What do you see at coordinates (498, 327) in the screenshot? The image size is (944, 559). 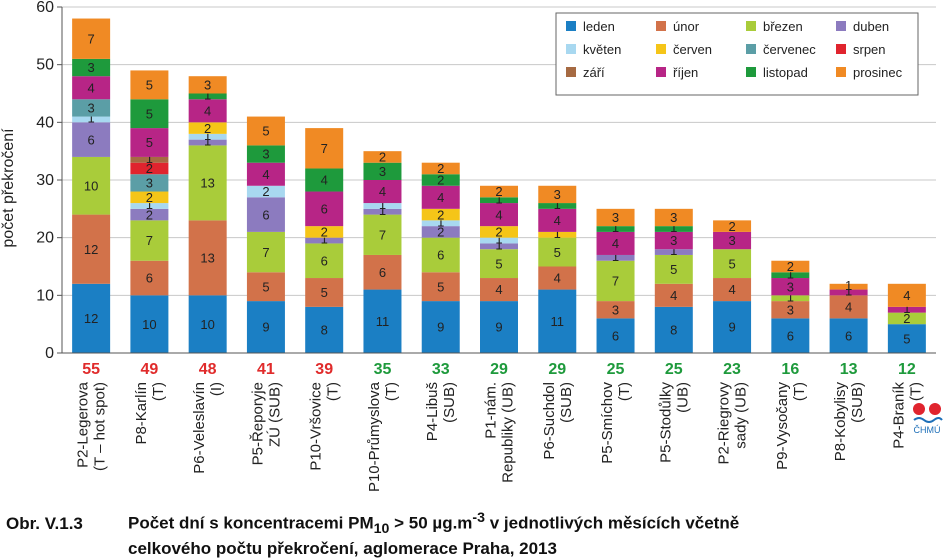 I see `segment-value-label: 9` at bounding box center [498, 327].